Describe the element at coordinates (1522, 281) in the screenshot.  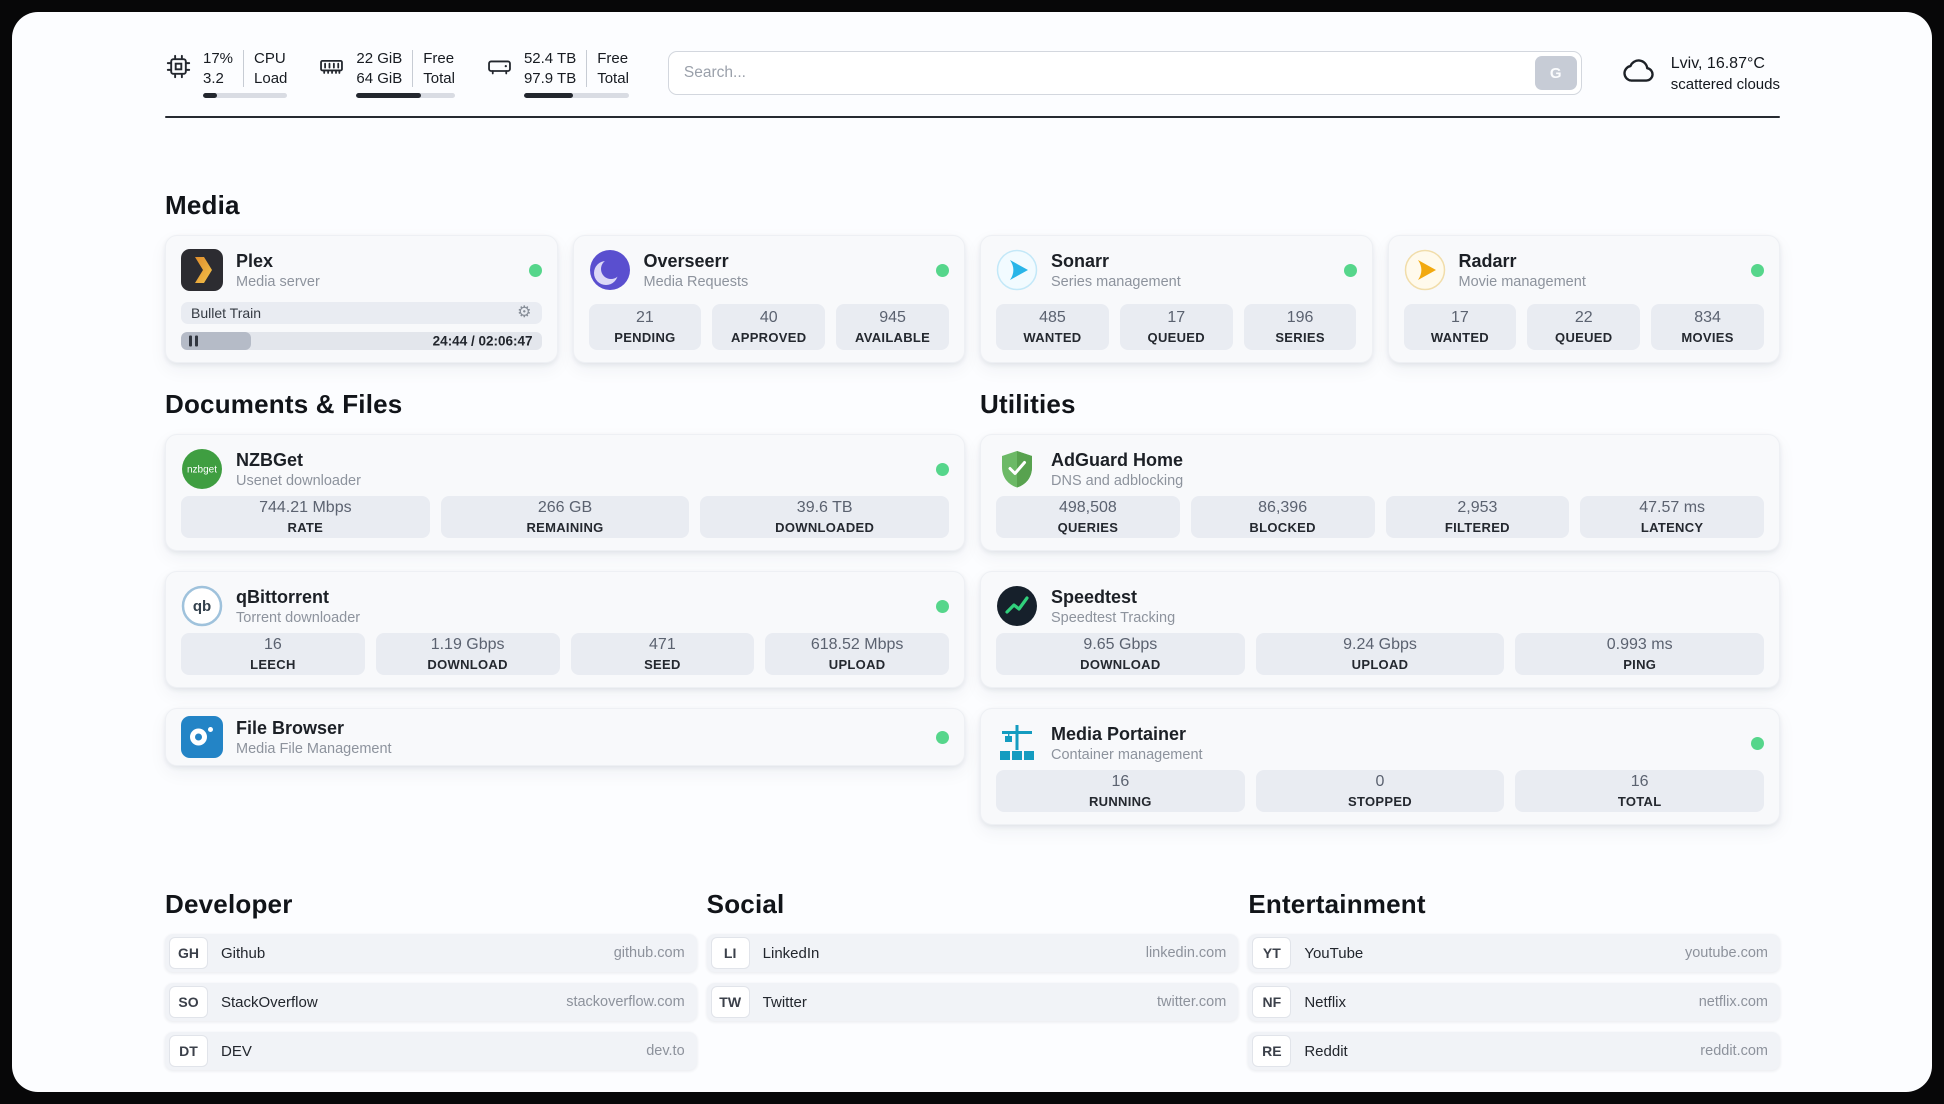
I see `app-subtitle: Movie management` at that location.